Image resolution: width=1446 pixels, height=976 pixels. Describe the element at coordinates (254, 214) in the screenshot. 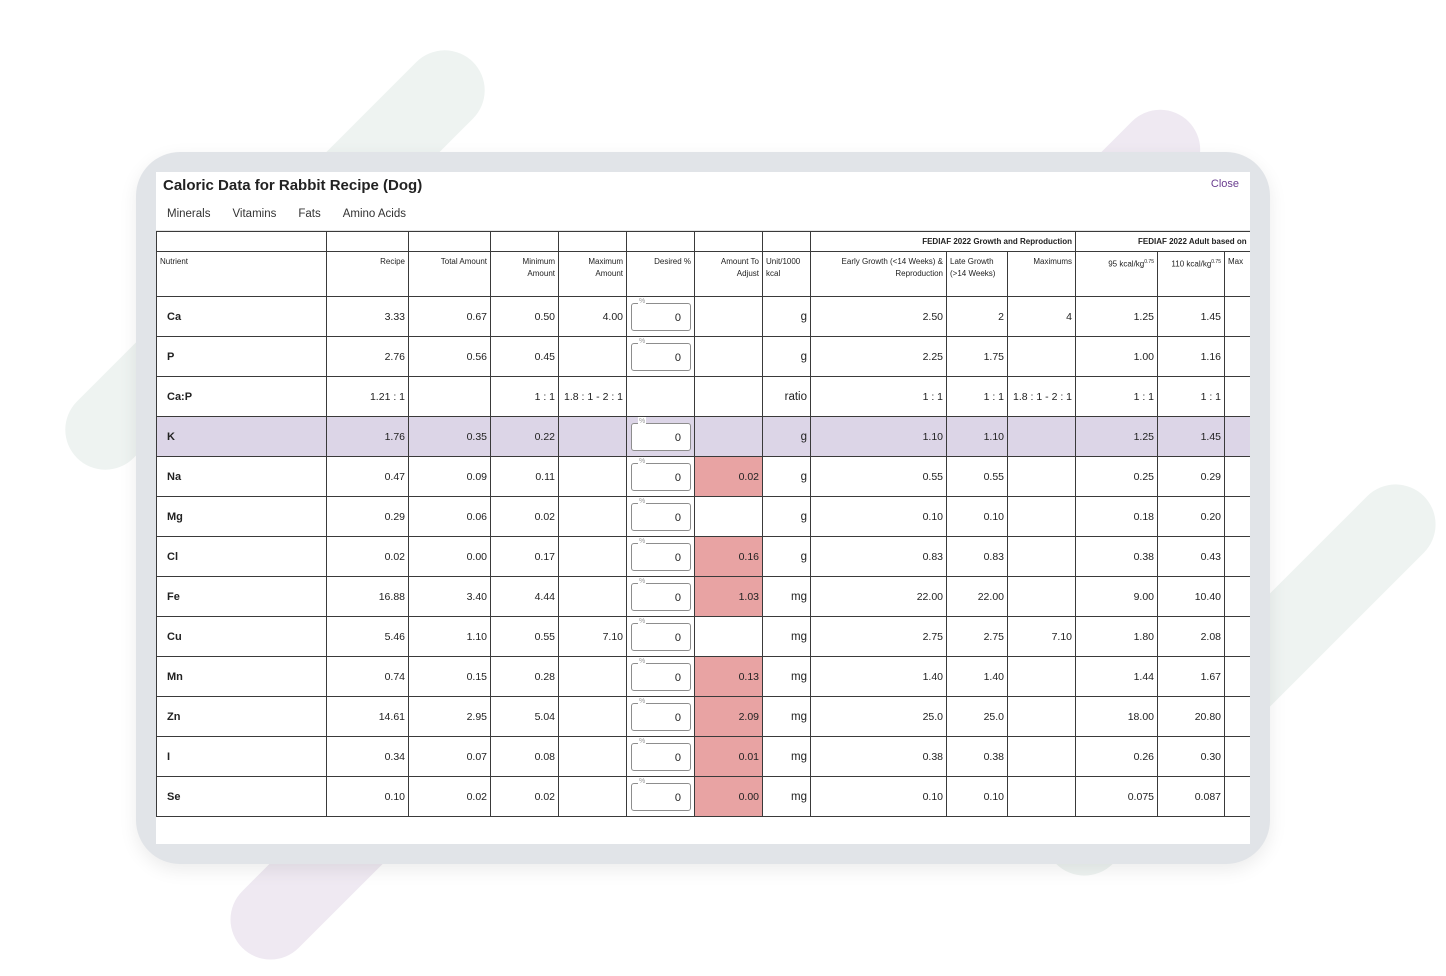

I see `tab-vitamins: Vitamins` at that location.